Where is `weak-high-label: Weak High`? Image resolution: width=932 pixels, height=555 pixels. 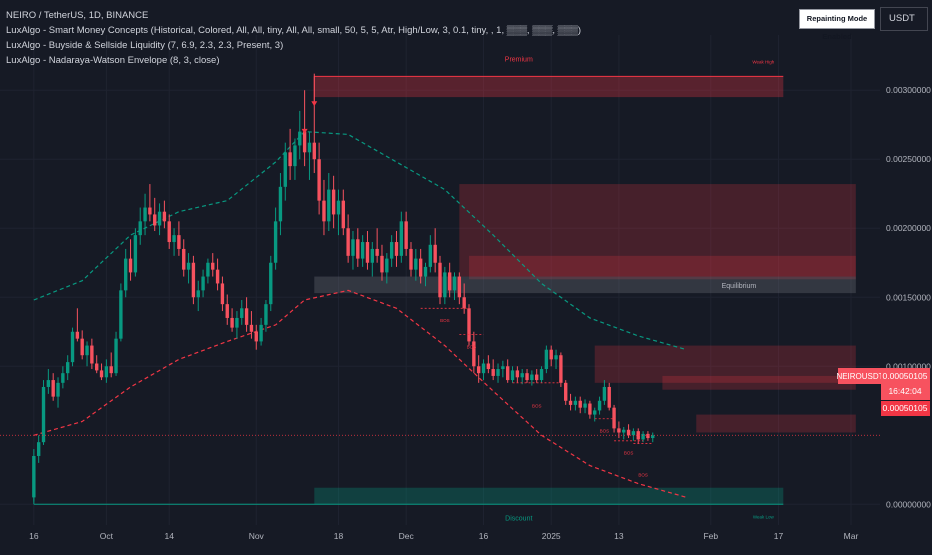
weak-high-label: Weak High is located at coordinates (763, 62).